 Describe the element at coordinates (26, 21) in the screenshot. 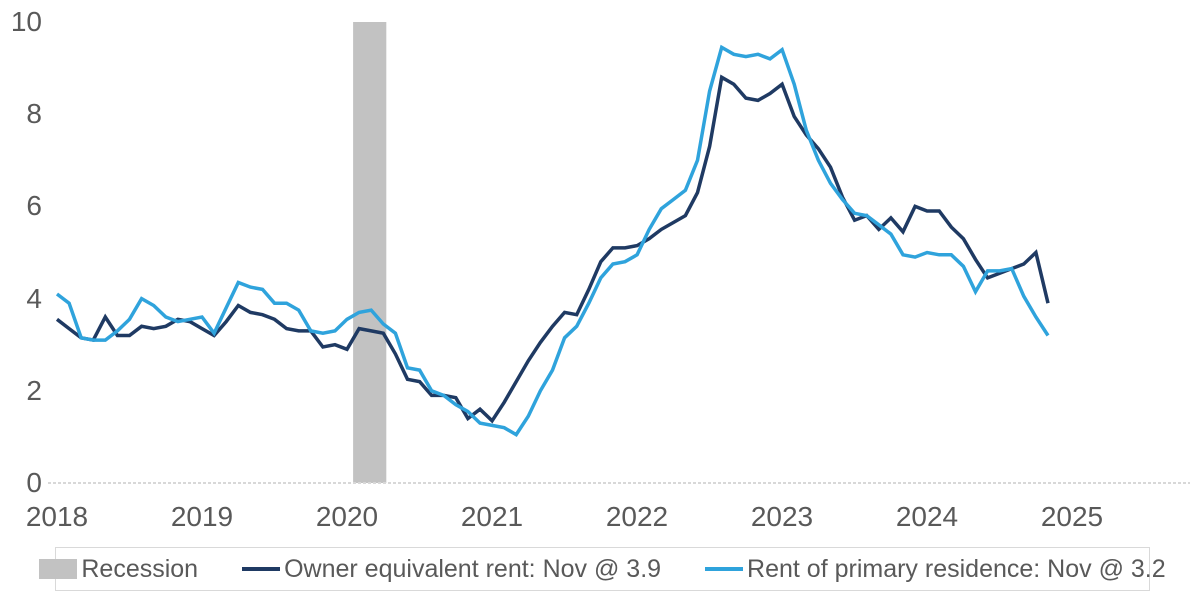

I see `y-axis-tick-label: 10` at that location.